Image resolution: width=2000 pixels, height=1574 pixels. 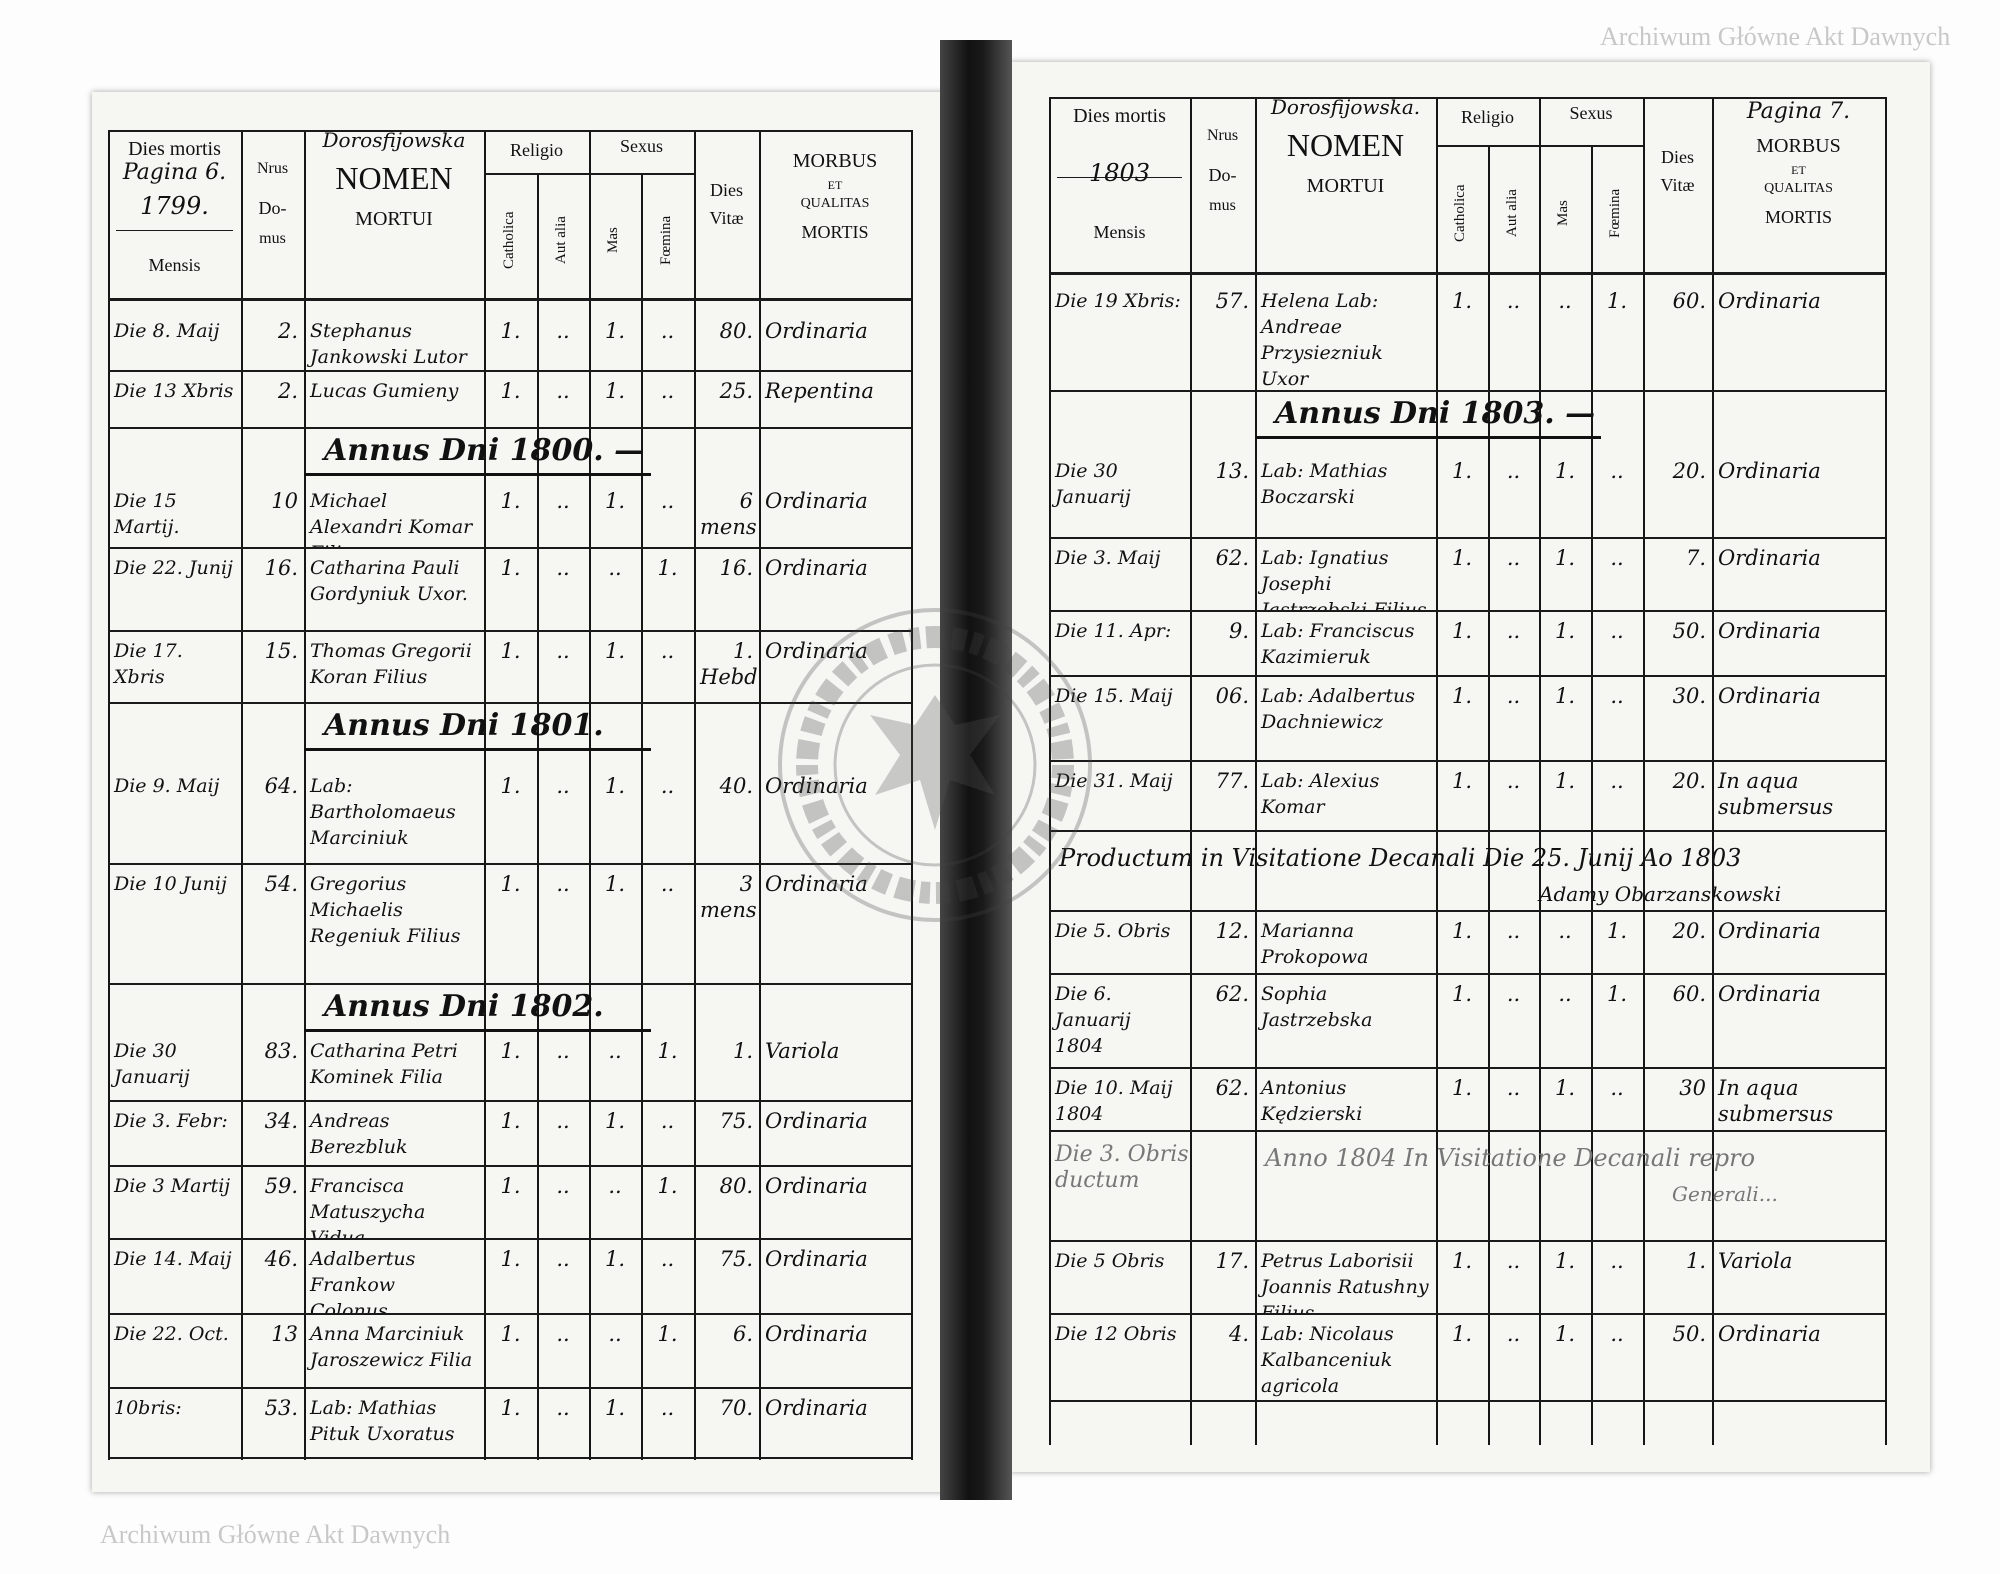 What do you see at coordinates (590, 151) in the screenshot?
I see `religio-sexus-divider` at bounding box center [590, 151].